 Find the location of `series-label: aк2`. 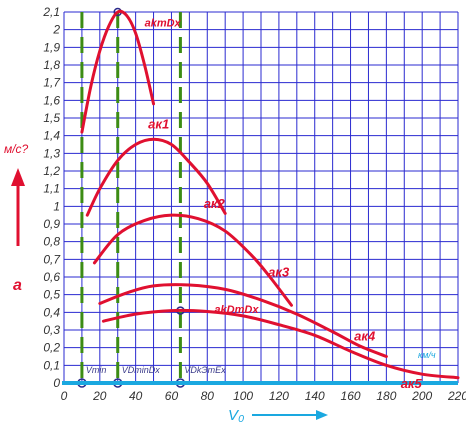

series-label: aк2 is located at coordinates (215, 203).